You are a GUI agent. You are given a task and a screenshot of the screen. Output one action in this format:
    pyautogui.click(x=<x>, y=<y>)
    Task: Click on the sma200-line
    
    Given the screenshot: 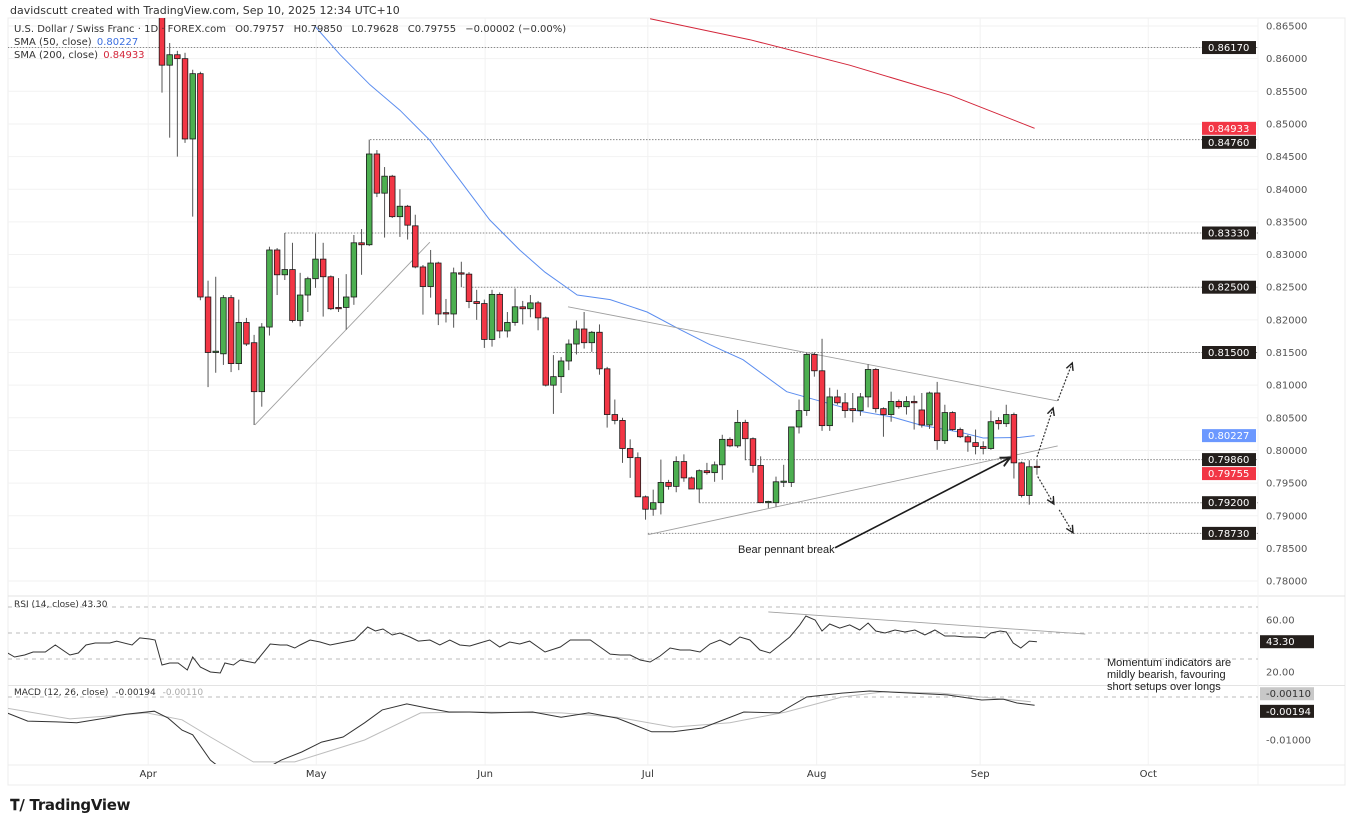 What is the action you would take?
    pyautogui.click(x=842, y=73)
    